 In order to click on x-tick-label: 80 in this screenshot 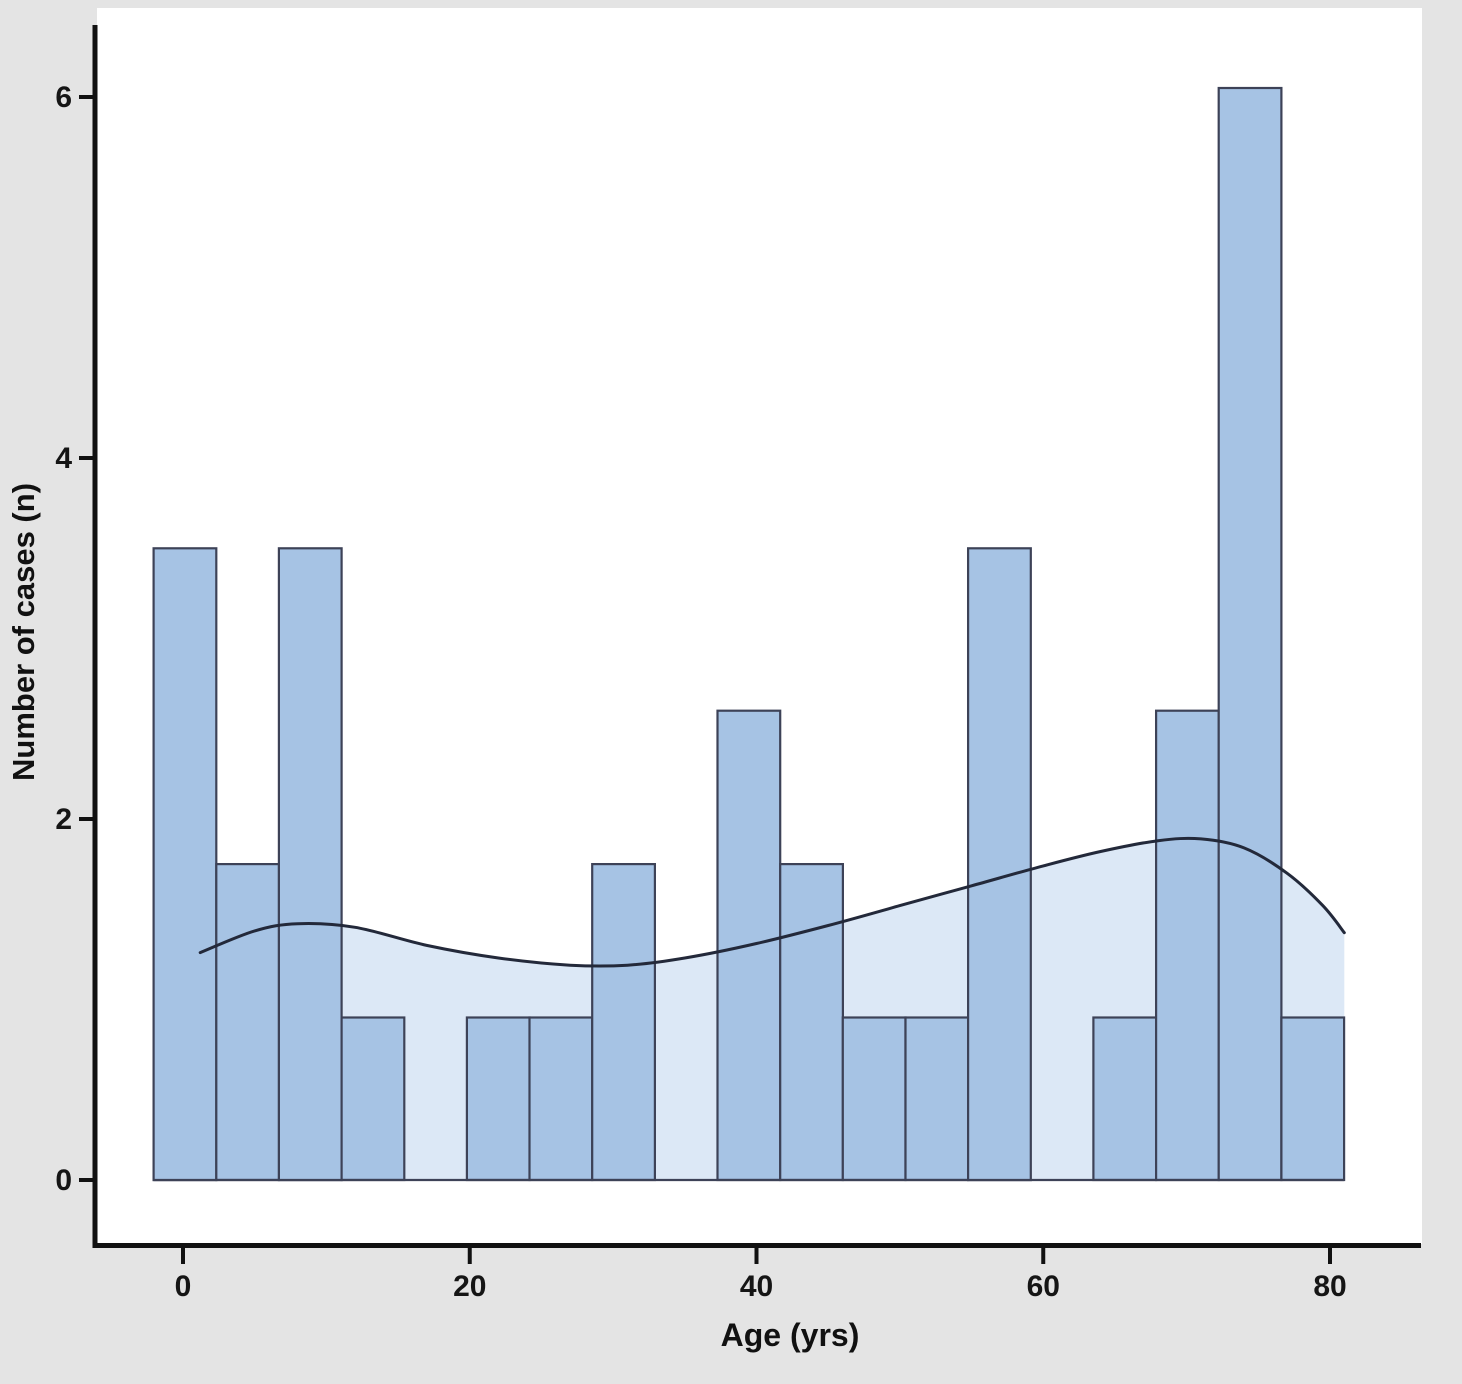, I will do `click(1329, 1286)`.